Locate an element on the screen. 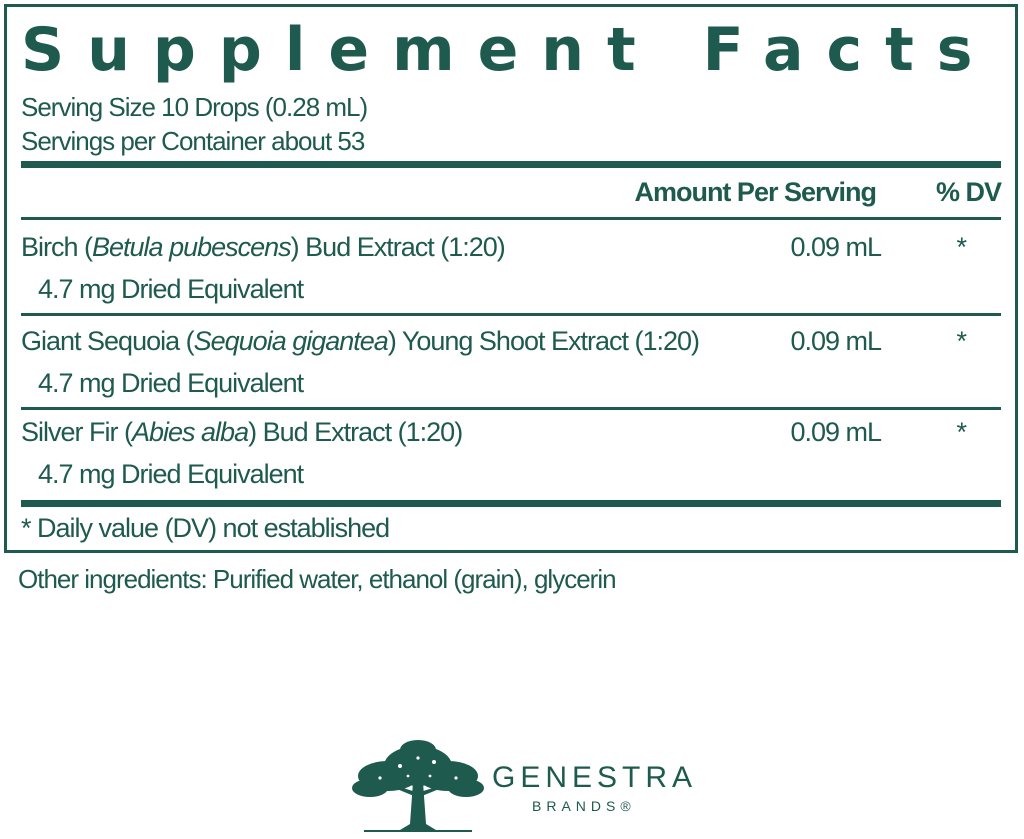  header-divider is located at coordinates (511, 164).